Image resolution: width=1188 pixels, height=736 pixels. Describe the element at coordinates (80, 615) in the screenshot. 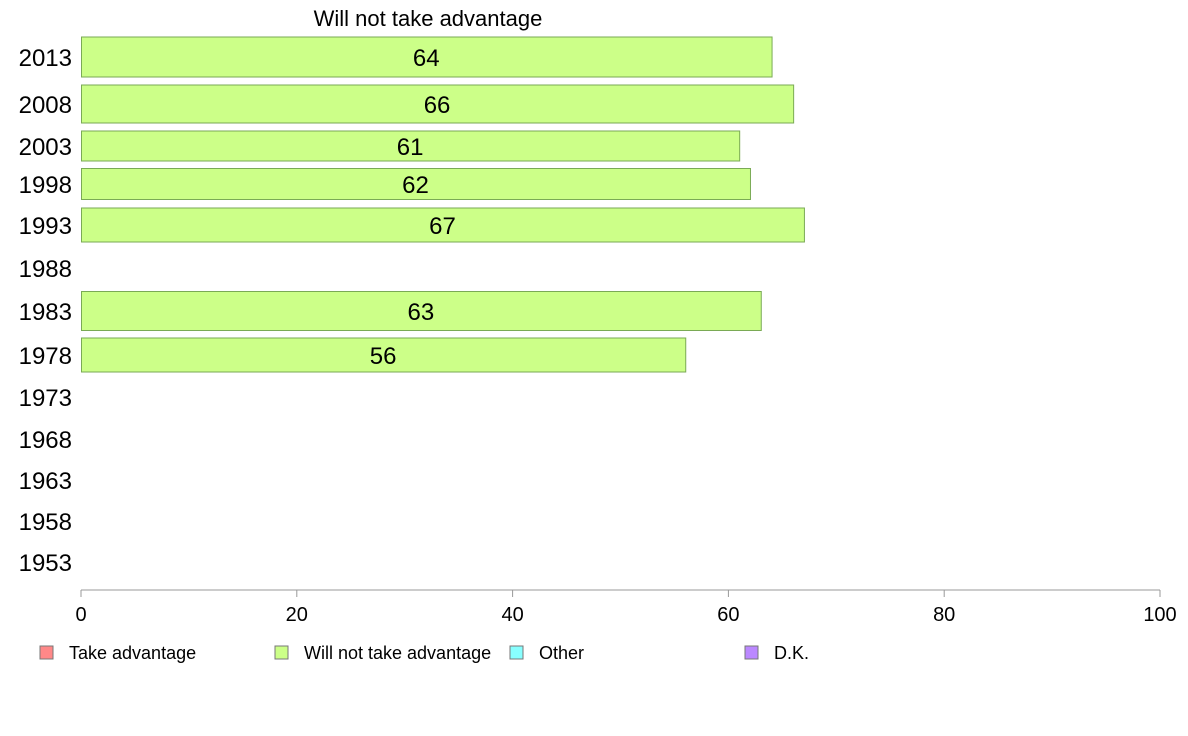

I see `x-tick-label: 0` at that location.